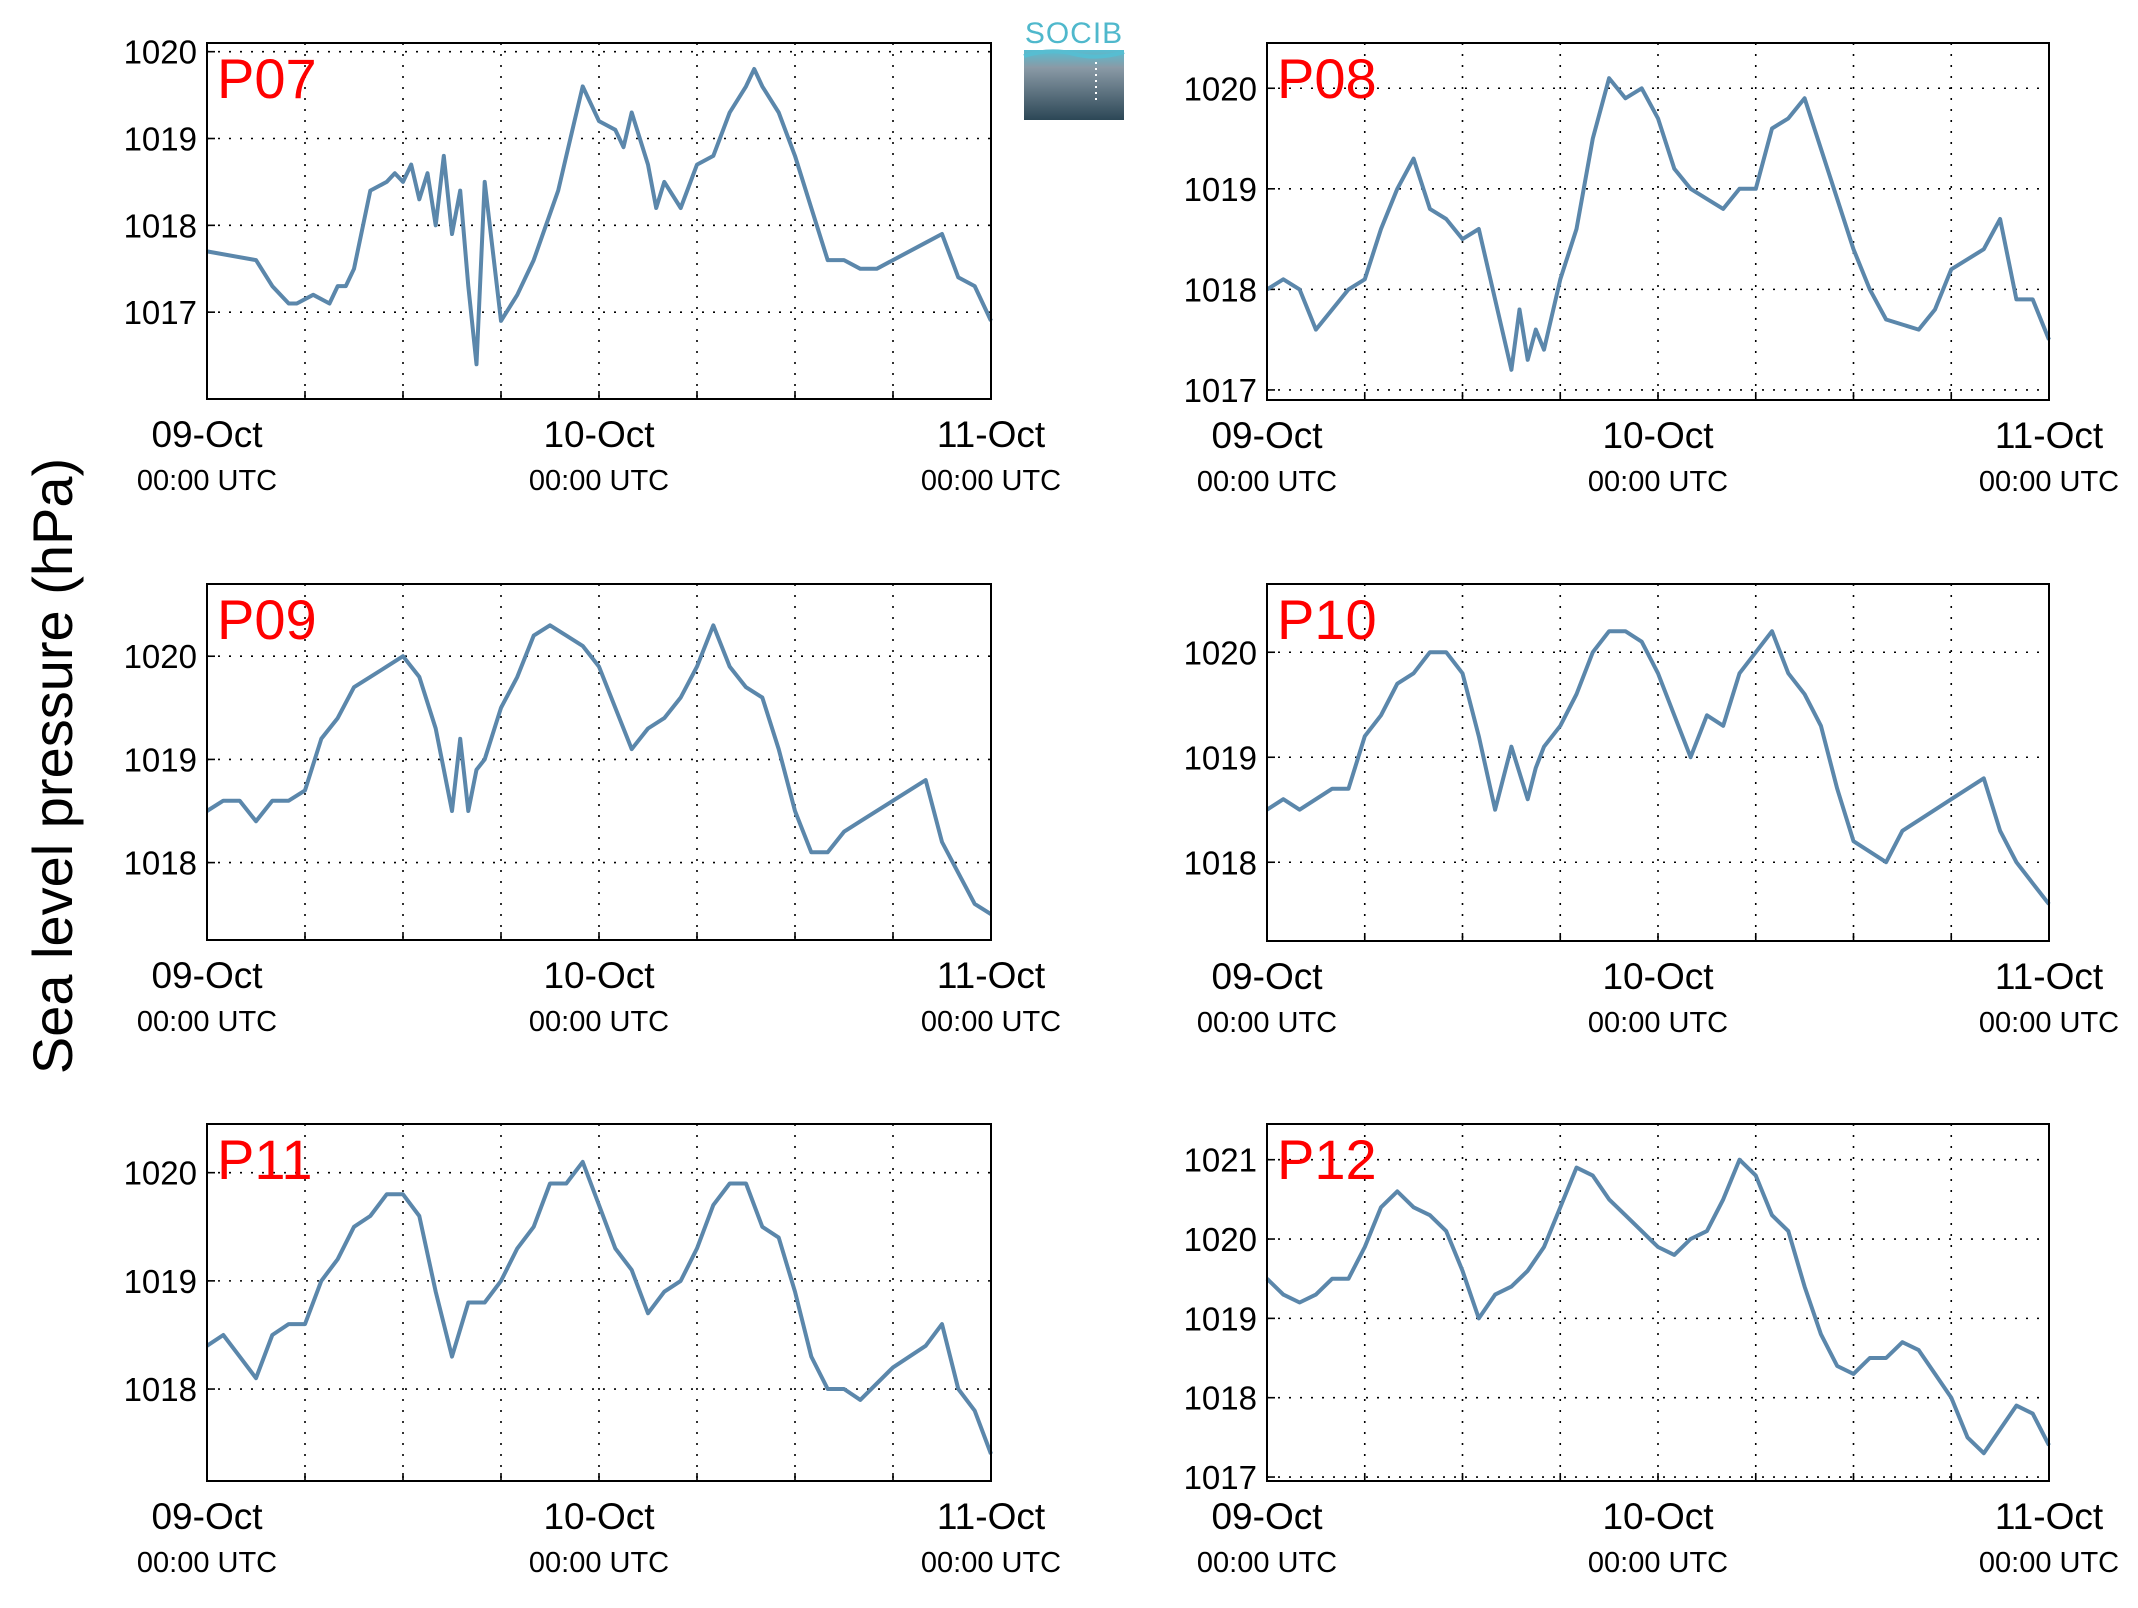  What do you see at coordinates (1074, 54) in the screenshot?
I see `socib-logo-wave` at bounding box center [1074, 54].